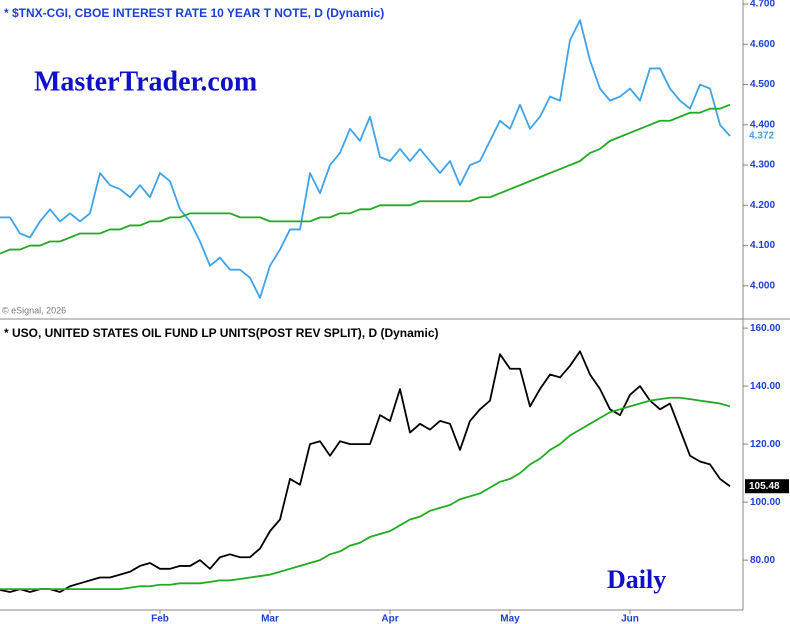 The image size is (790, 624). What do you see at coordinates (762, 560) in the screenshot?
I see `y-tick-label: 80.00` at bounding box center [762, 560].